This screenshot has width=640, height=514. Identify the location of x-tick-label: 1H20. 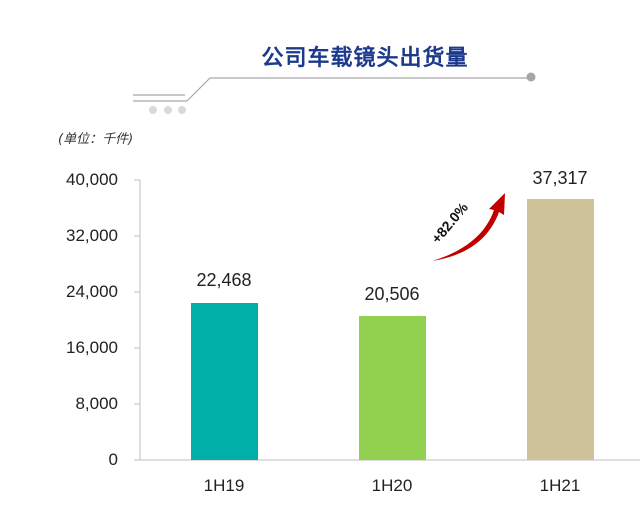
(392, 485).